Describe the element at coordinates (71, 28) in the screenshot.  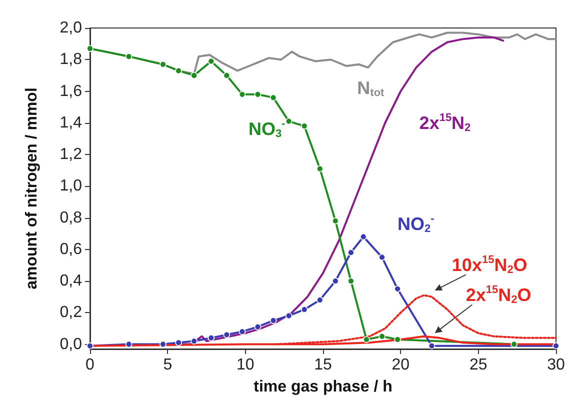
I see `y-tick-label: 2,0` at that location.